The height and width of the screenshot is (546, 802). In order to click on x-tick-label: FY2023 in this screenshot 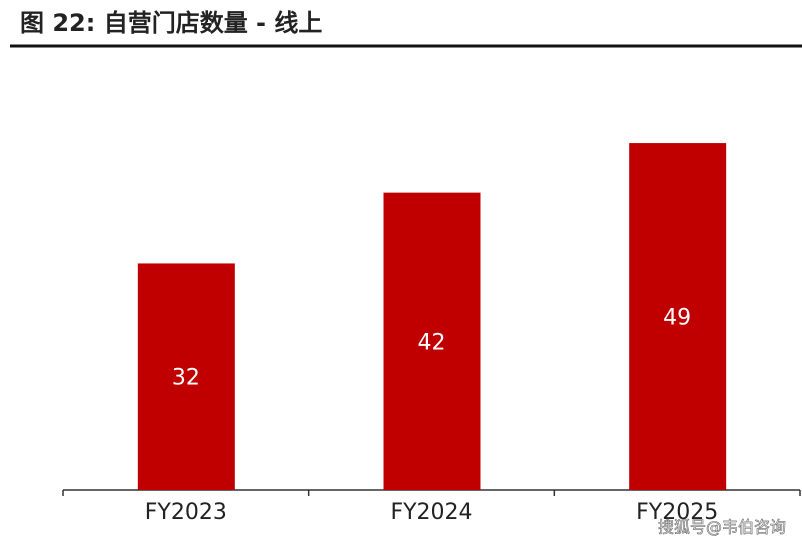, I will do `click(186, 512)`.